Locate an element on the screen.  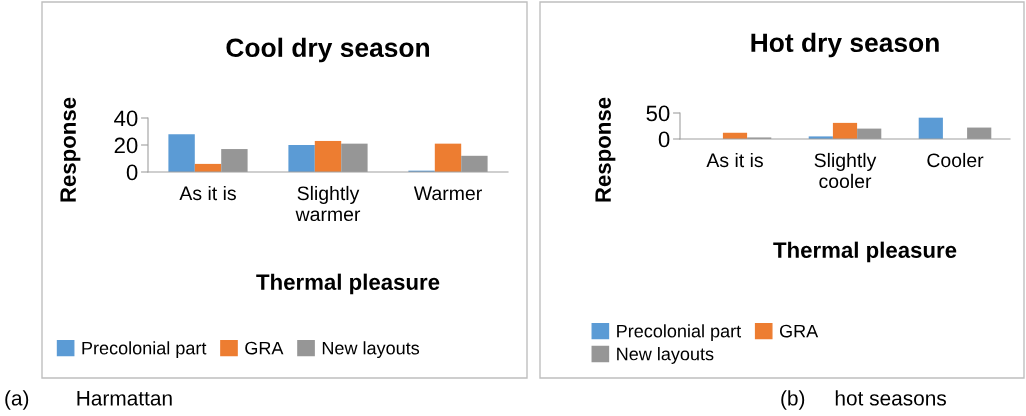
text: (b) hot seasons is located at coordinates (863, 400).